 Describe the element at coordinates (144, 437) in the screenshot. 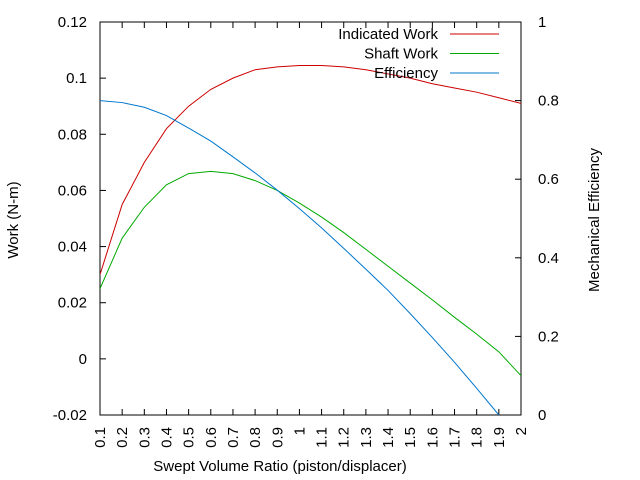

I see `x-tick-label: 0.3` at that location.